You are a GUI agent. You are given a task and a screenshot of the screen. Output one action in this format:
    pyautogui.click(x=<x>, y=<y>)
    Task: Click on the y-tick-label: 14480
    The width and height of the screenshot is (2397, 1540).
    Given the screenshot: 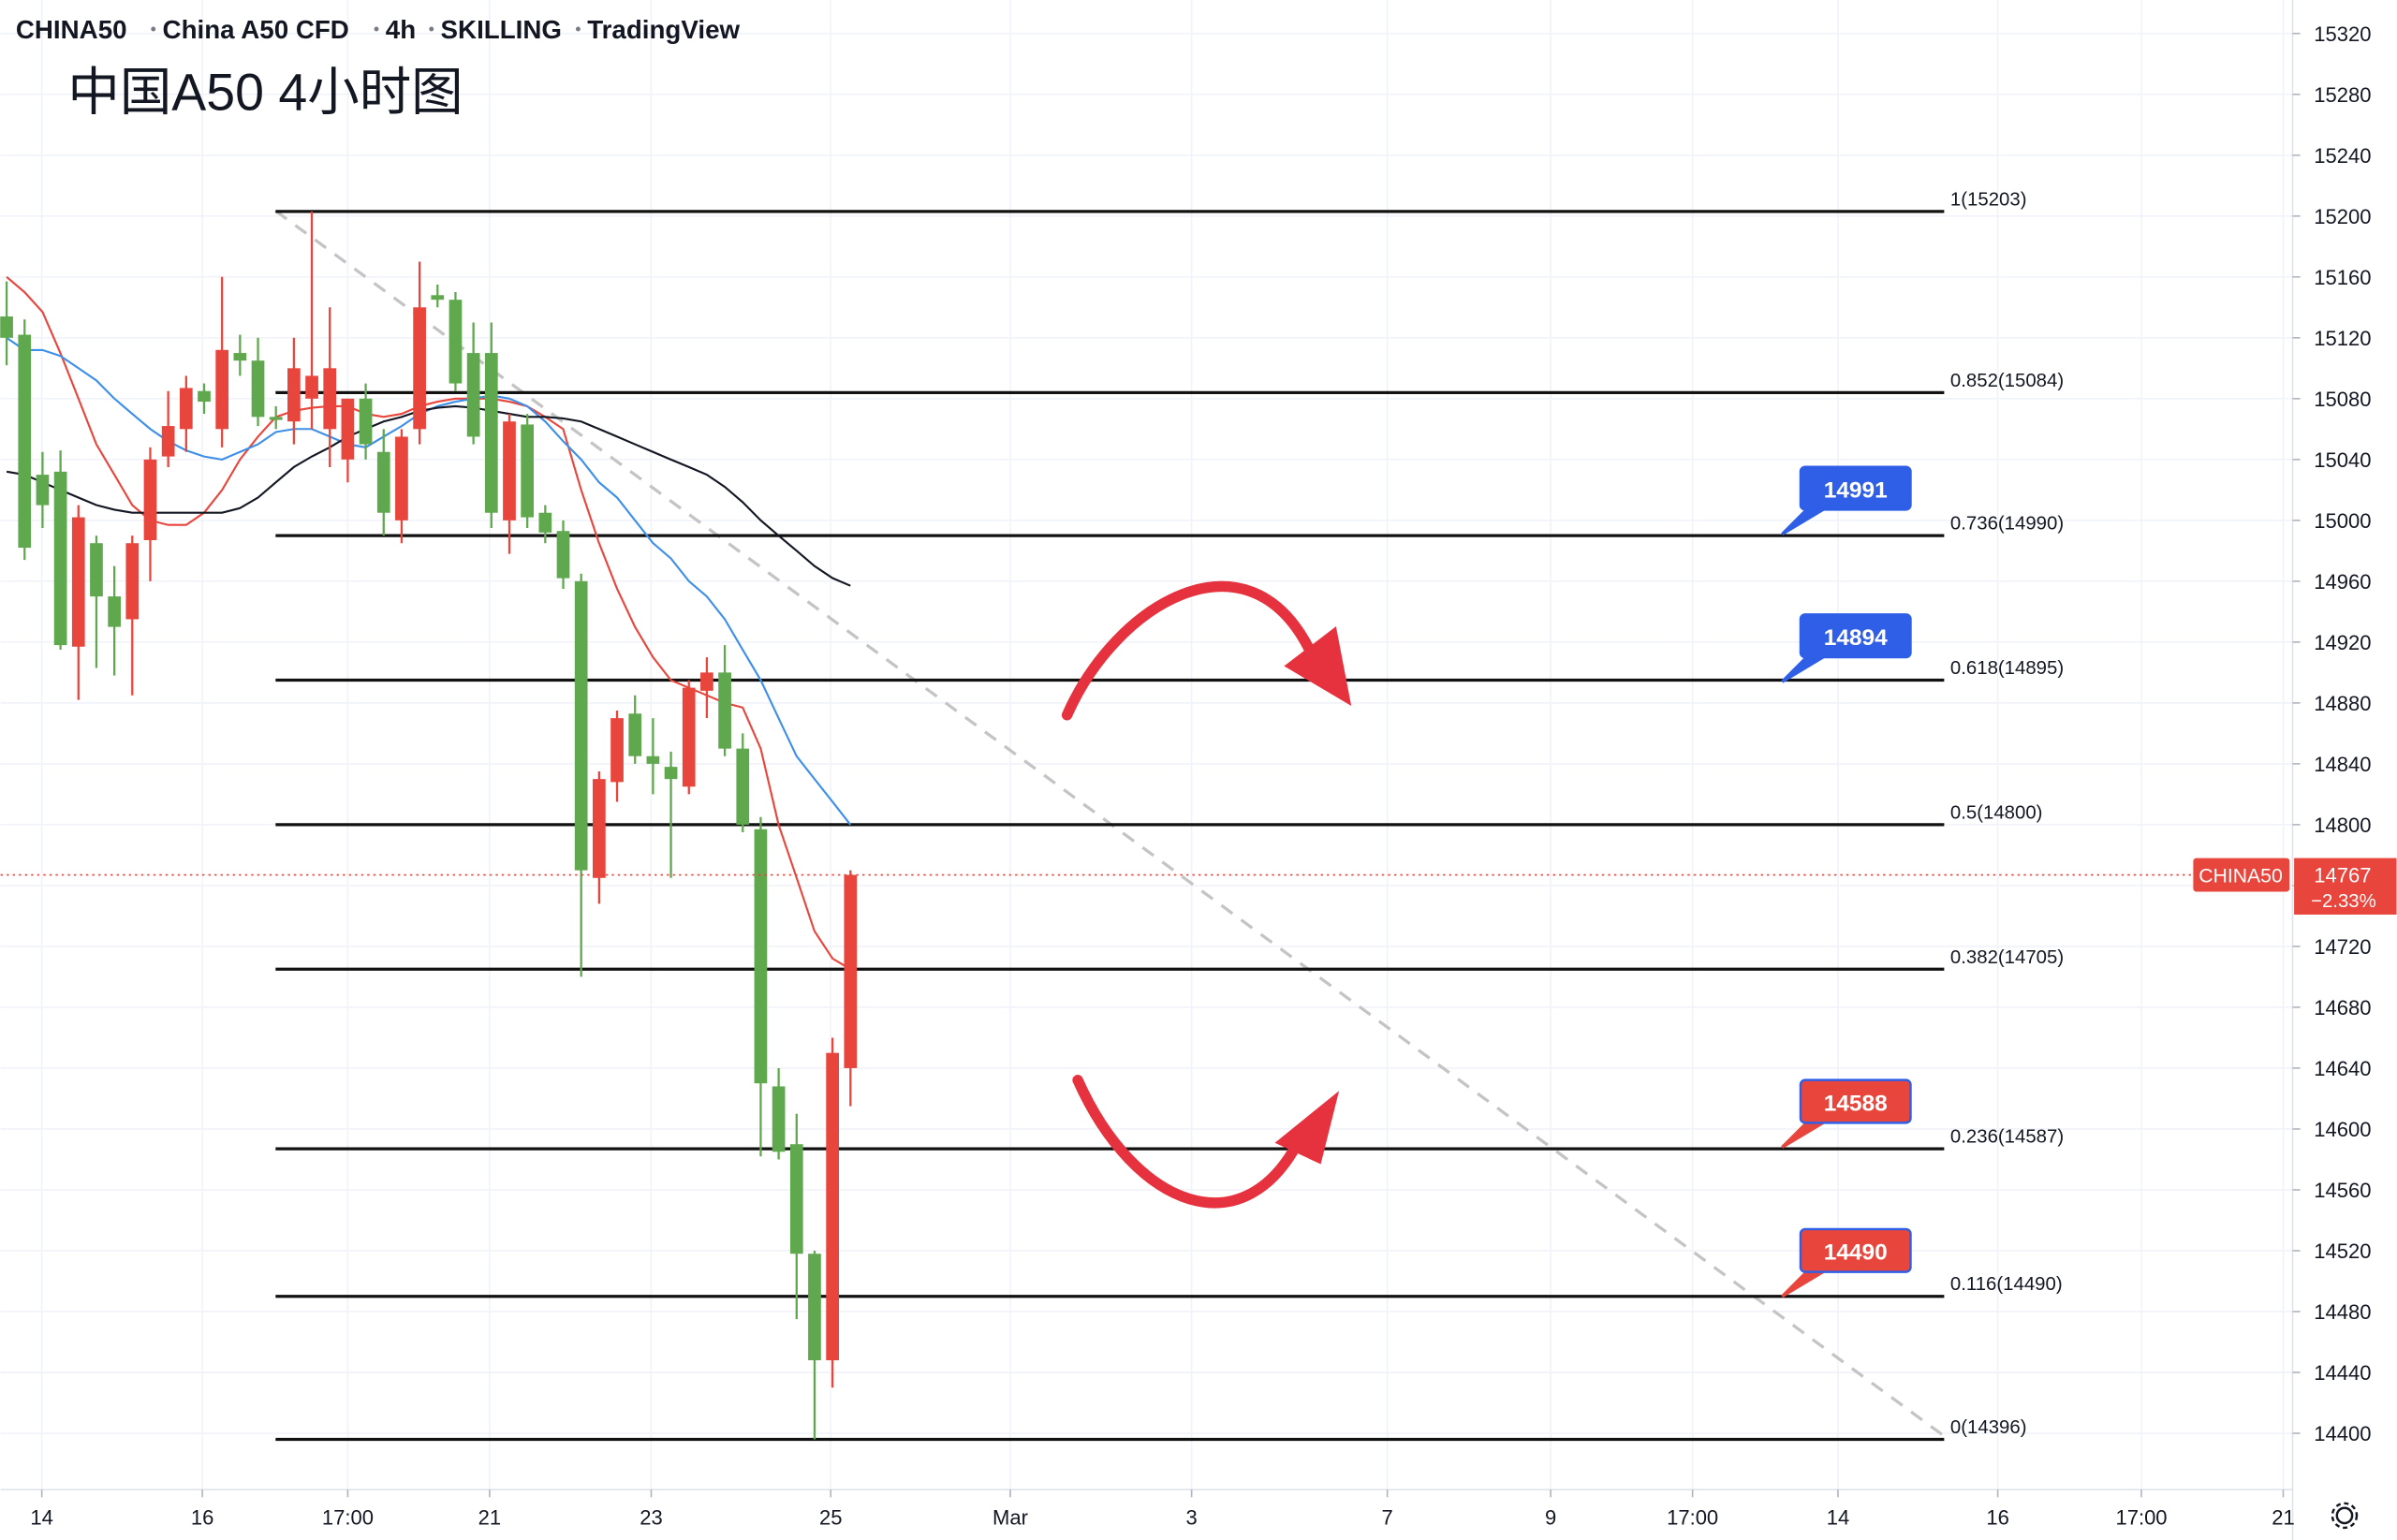 What is the action you would take?
    pyautogui.click(x=2342, y=1312)
    